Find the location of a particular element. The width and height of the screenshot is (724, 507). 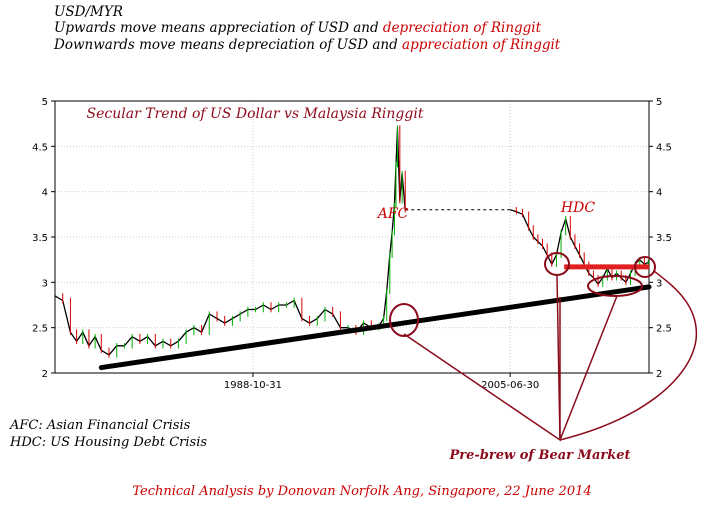

hdc-label: HDC is located at coordinates (577, 208).